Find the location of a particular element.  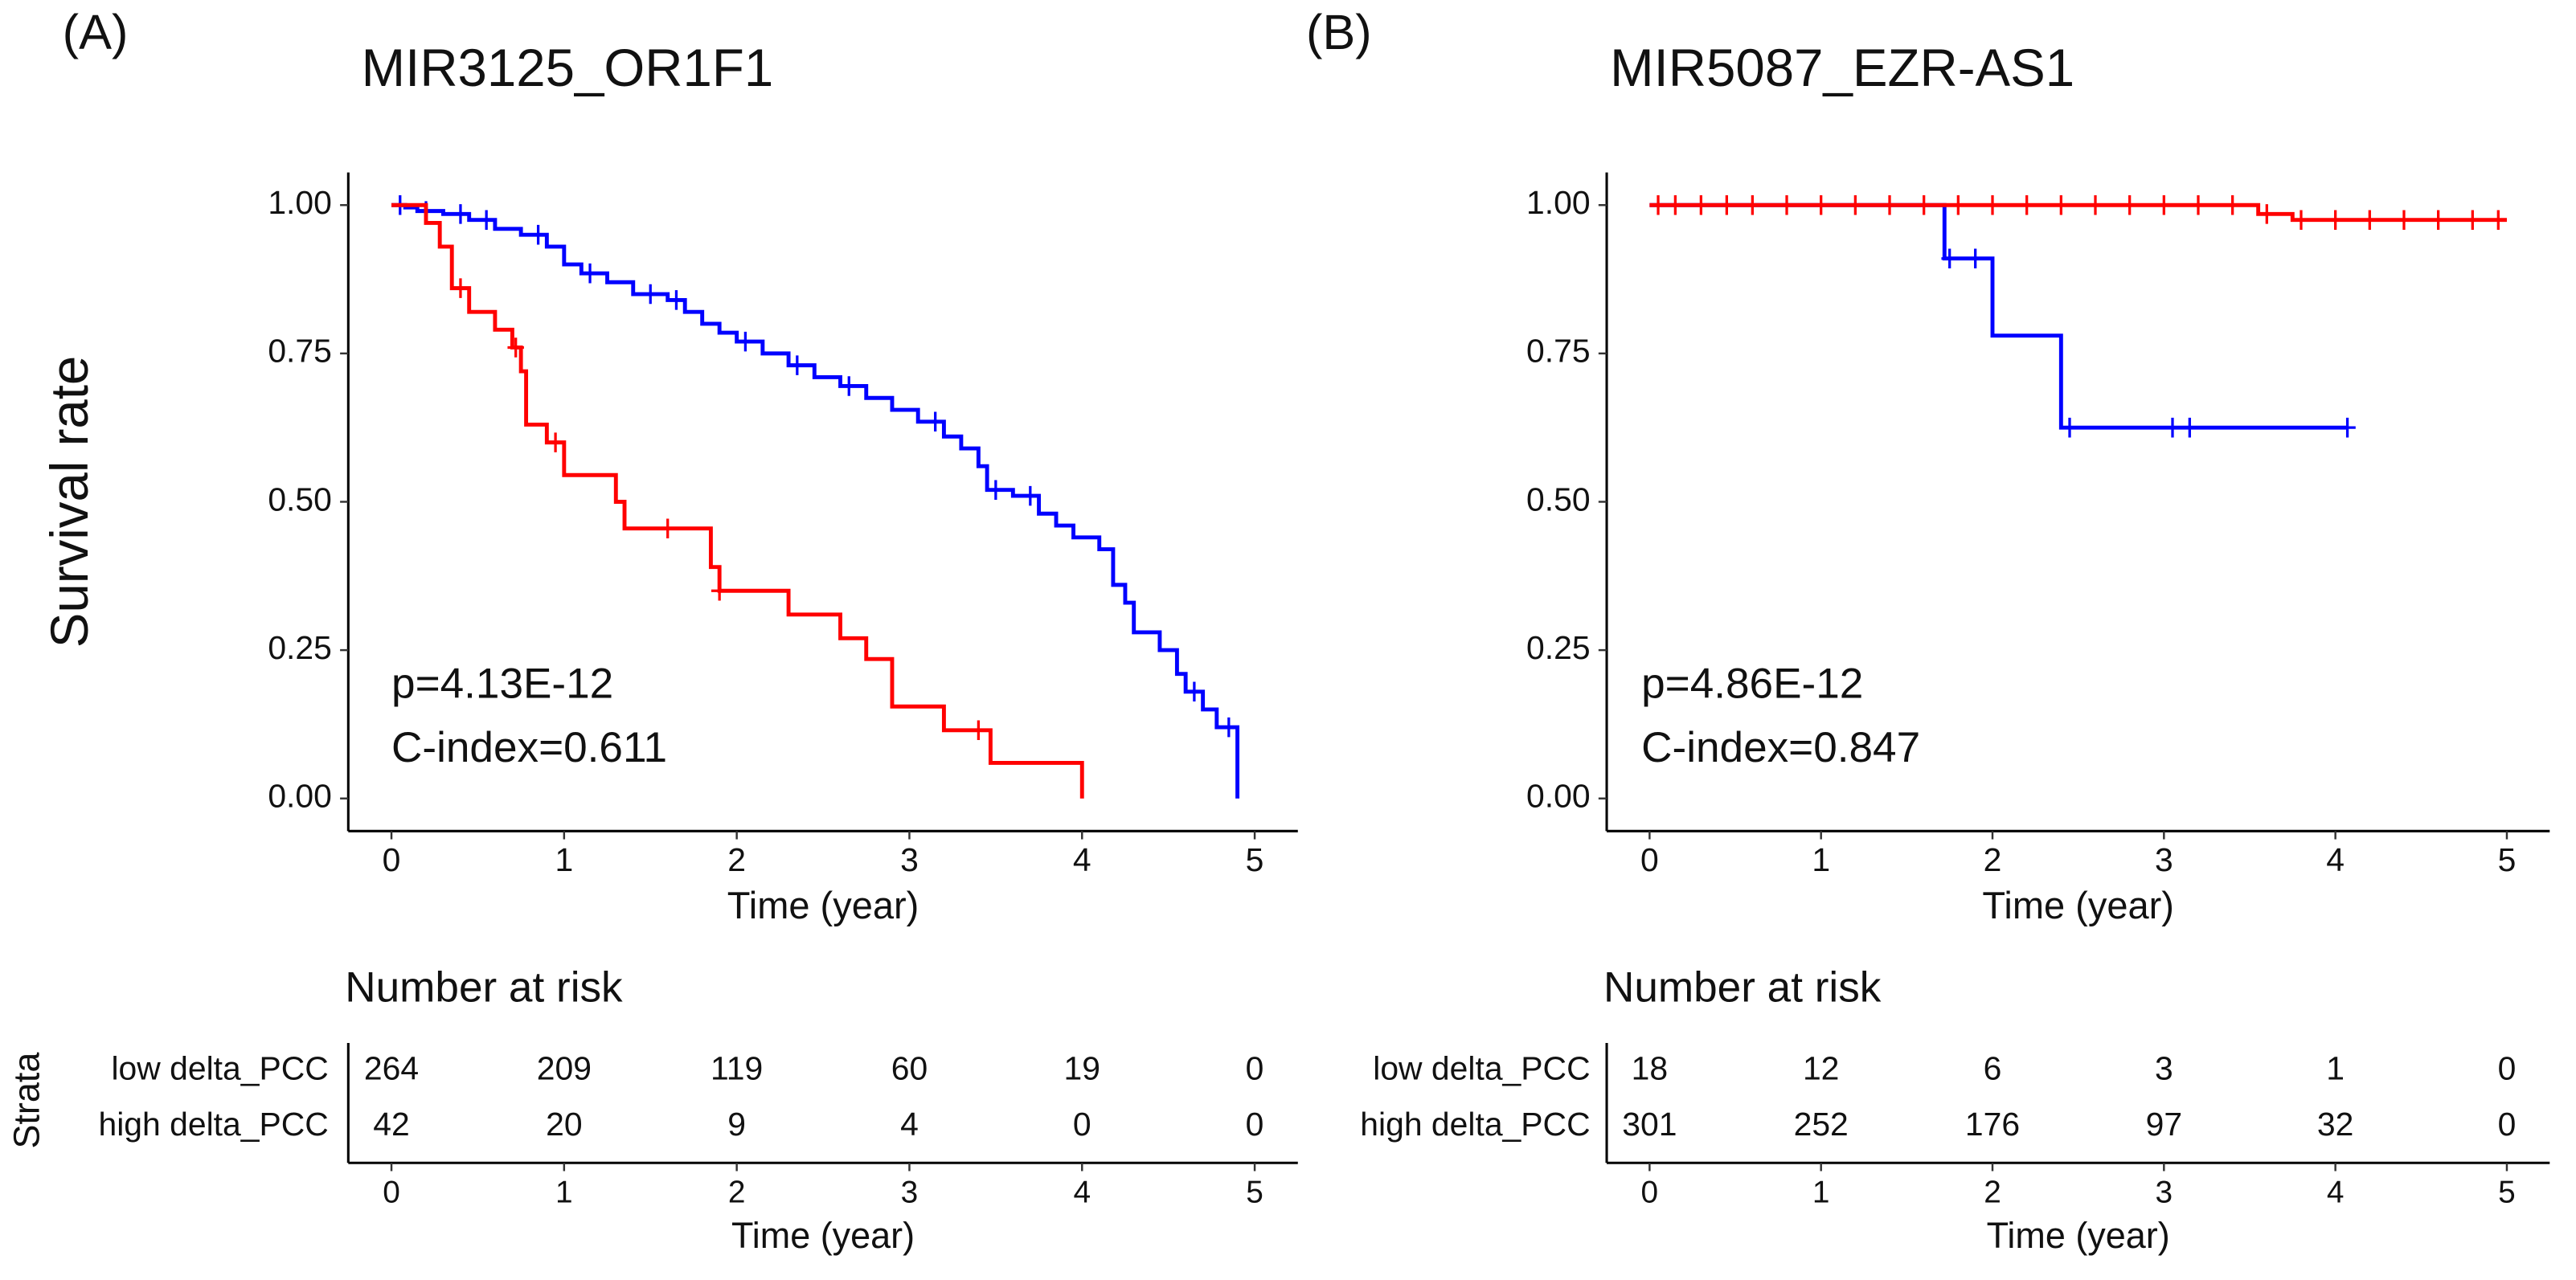

y-tick-label: 0.75 is located at coordinates (300, 351).